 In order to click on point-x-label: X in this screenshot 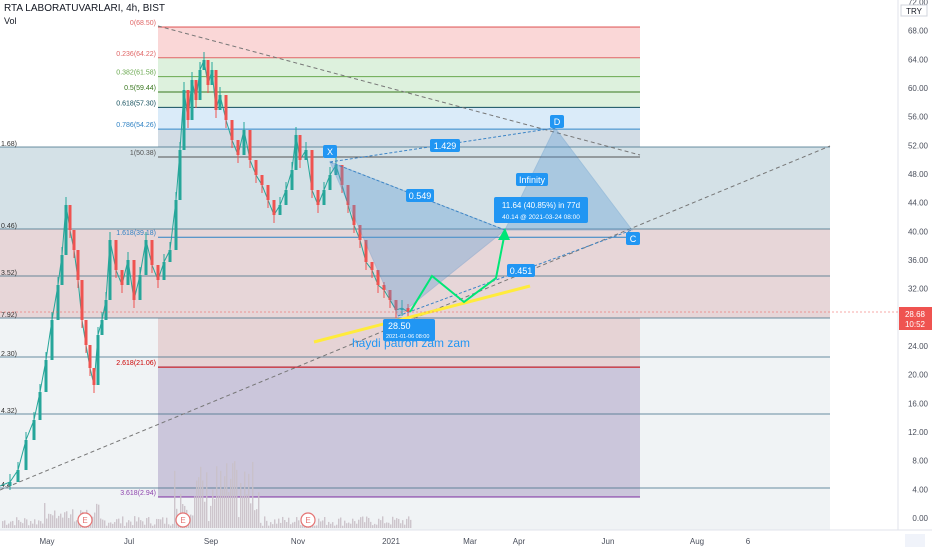, I will do `click(330, 152)`.